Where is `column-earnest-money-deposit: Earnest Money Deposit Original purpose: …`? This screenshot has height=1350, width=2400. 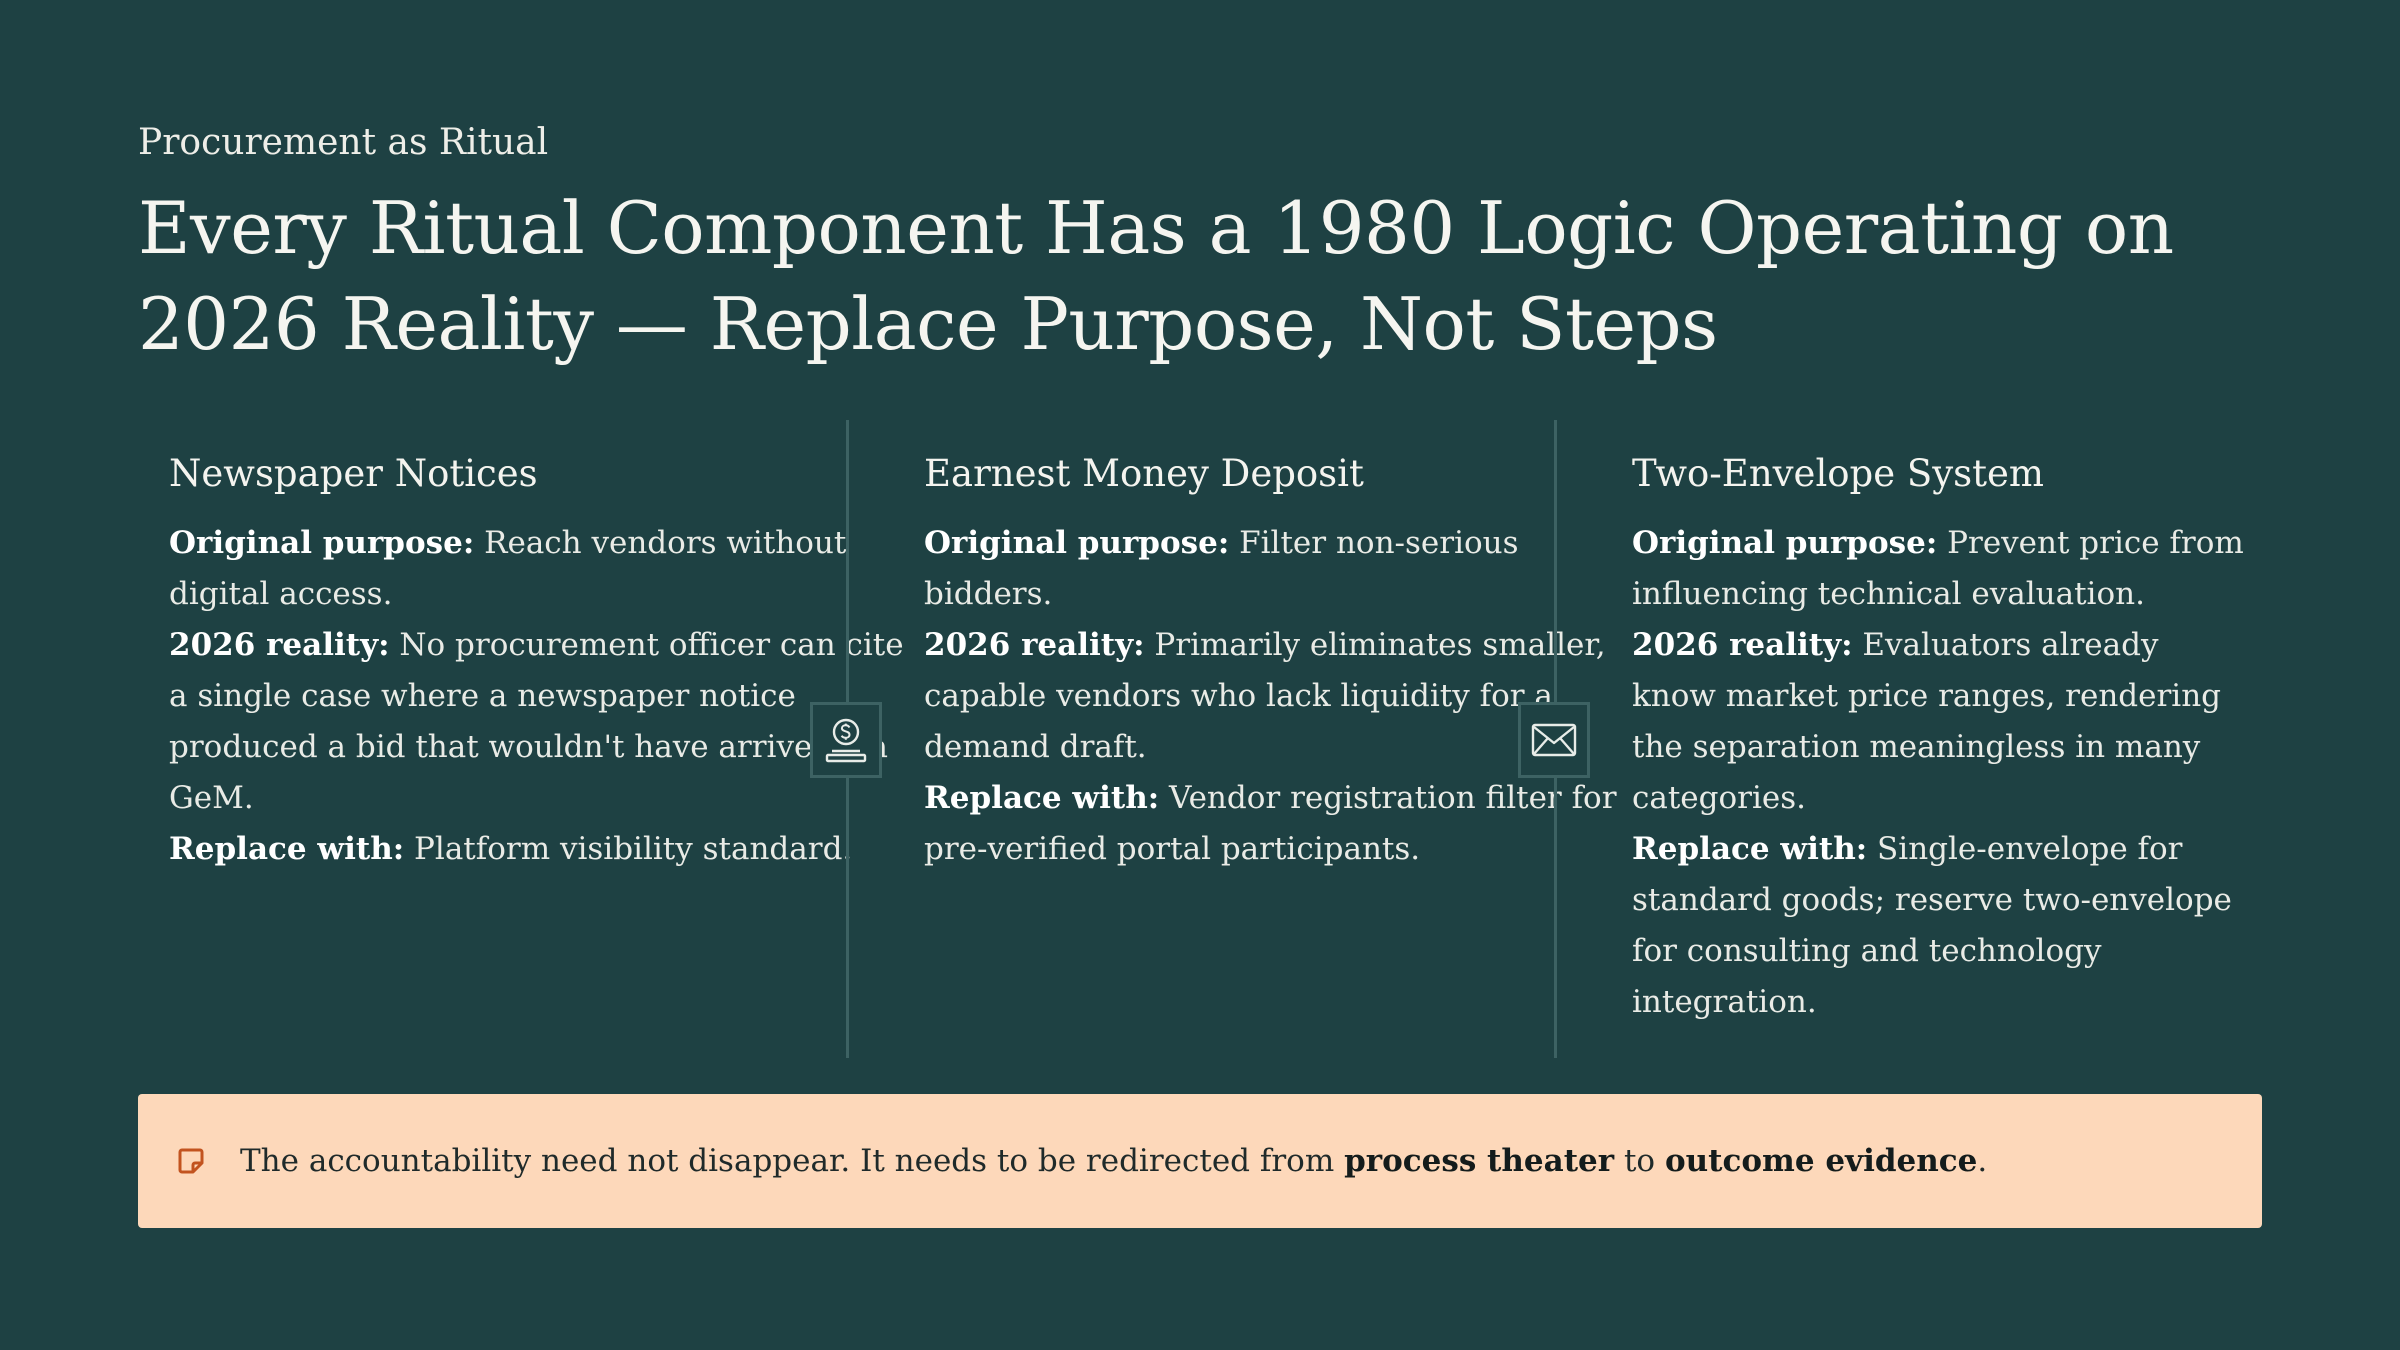
column-earnest-money-deposit: Earnest Money Deposit Original purpose: … is located at coordinates (1274, 647).